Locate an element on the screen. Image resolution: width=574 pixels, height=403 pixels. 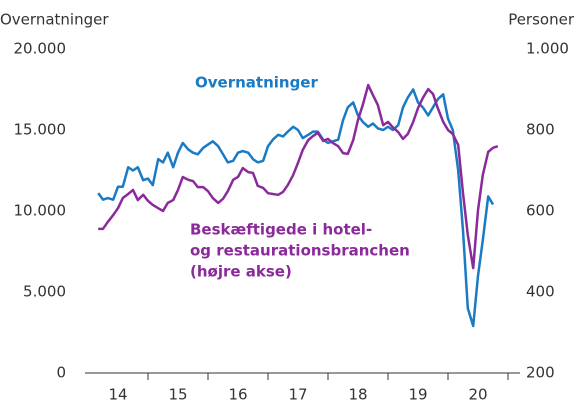
annotation: Beskæftigede i hotel- is located at coordinates (281, 230).